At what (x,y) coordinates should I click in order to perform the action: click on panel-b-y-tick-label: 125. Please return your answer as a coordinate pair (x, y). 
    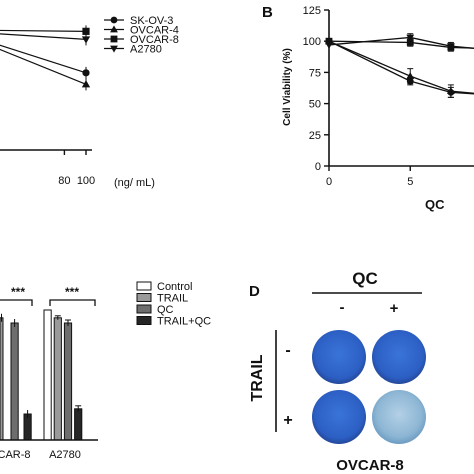
    Looking at the image, I should click on (312, 11).